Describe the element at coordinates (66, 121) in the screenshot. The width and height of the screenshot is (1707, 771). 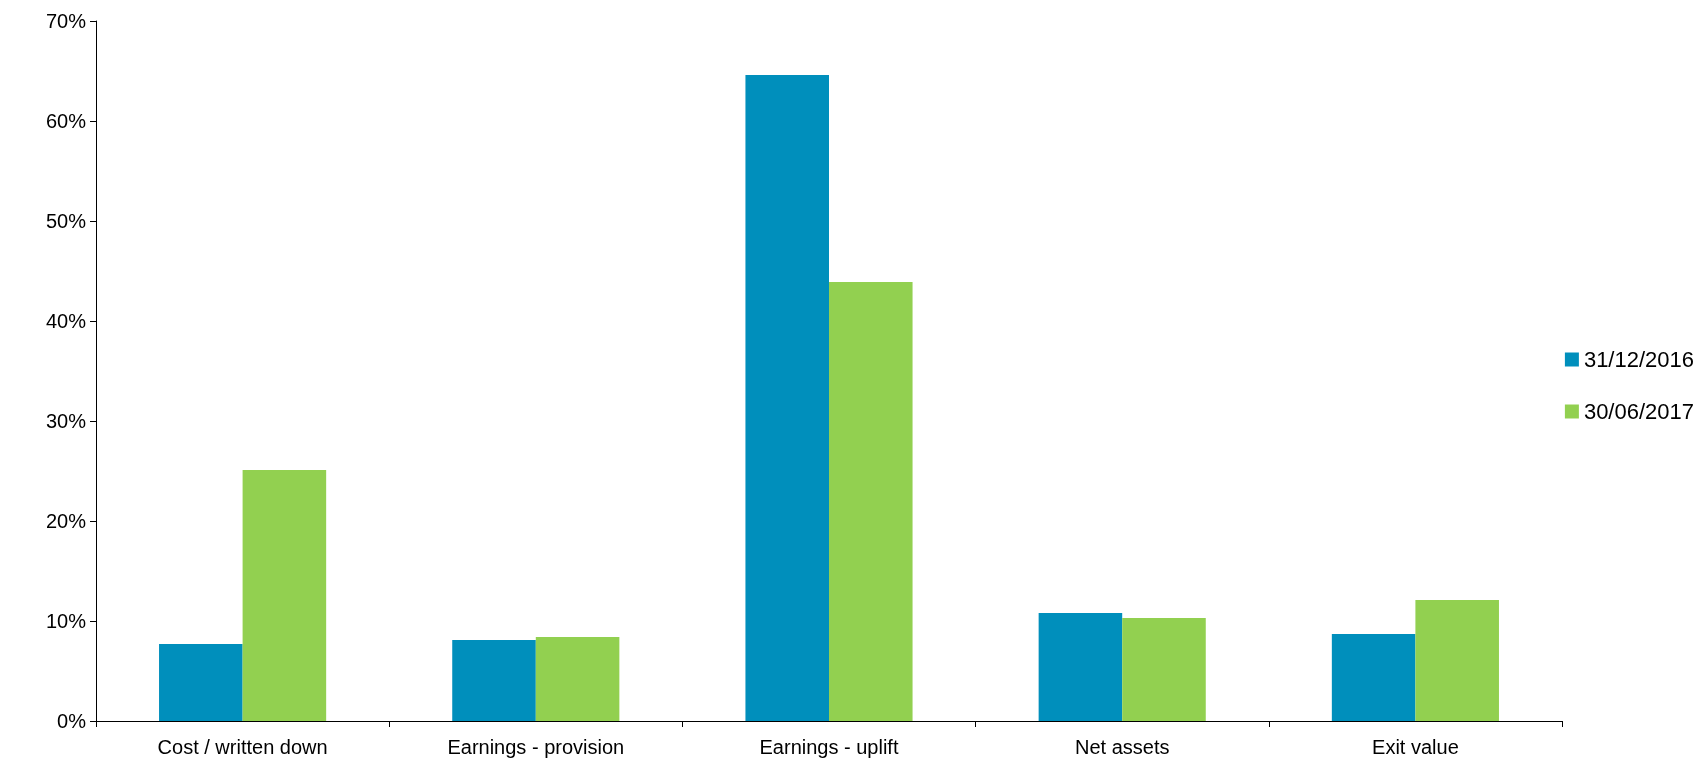
I see `y-tick-label: 60%` at that location.